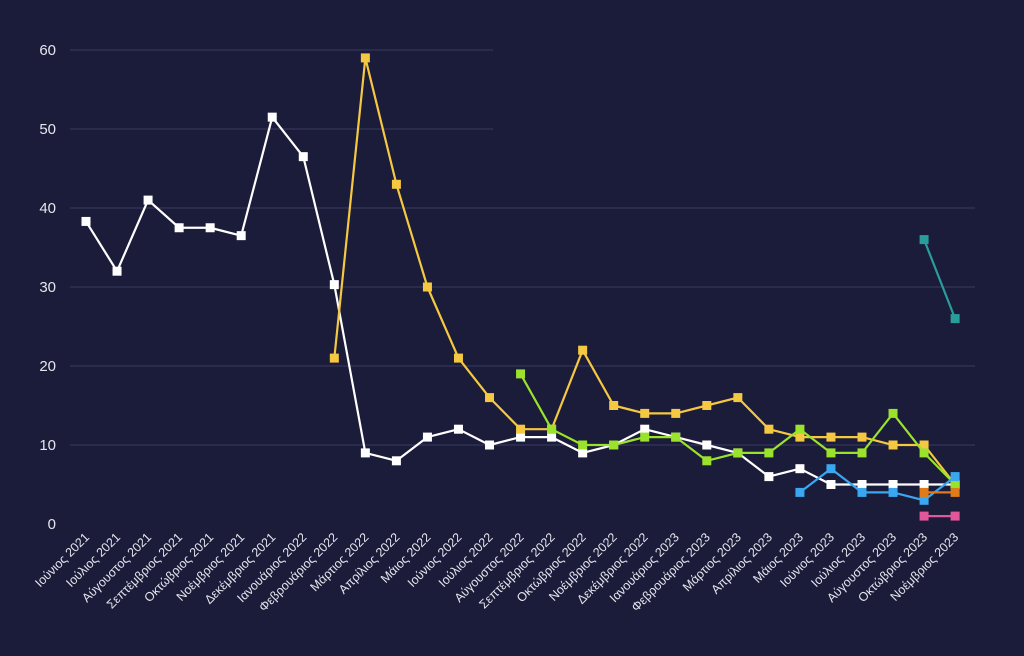 The width and height of the screenshot is (1024, 656). I want to click on y-tick-label: 40, so click(47, 208).